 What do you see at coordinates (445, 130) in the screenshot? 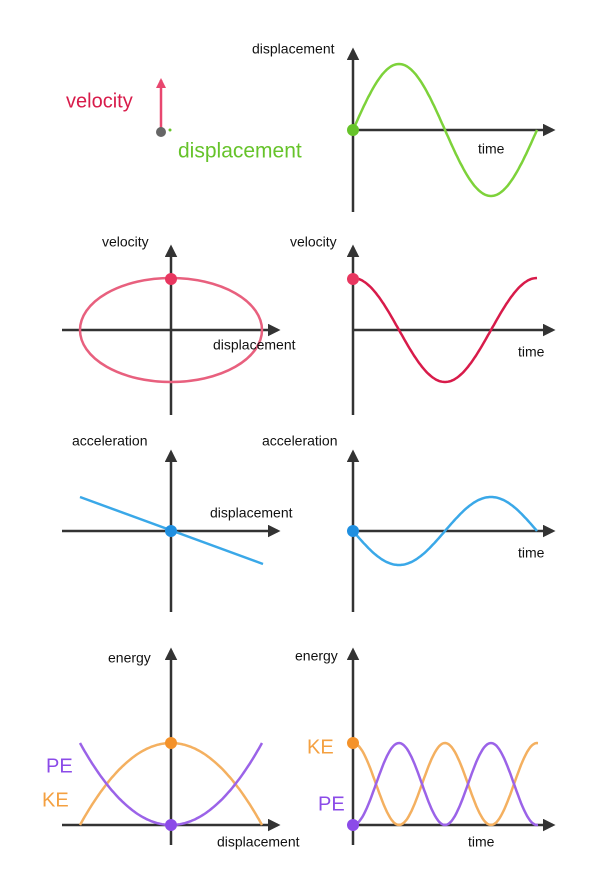
I see `displacement-curve` at bounding box center [445, 130].